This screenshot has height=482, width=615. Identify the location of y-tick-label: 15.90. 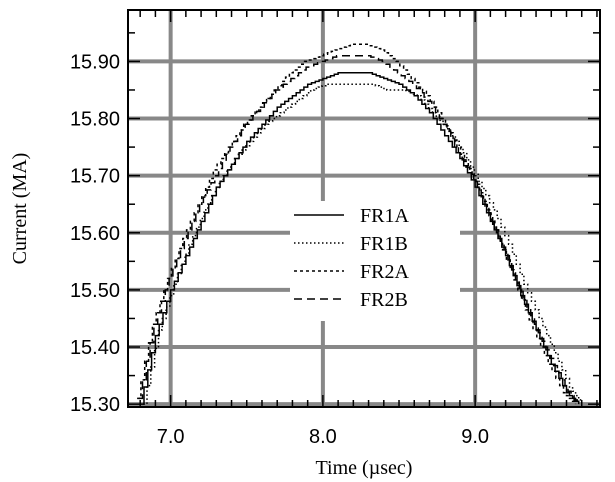
(95, 62).